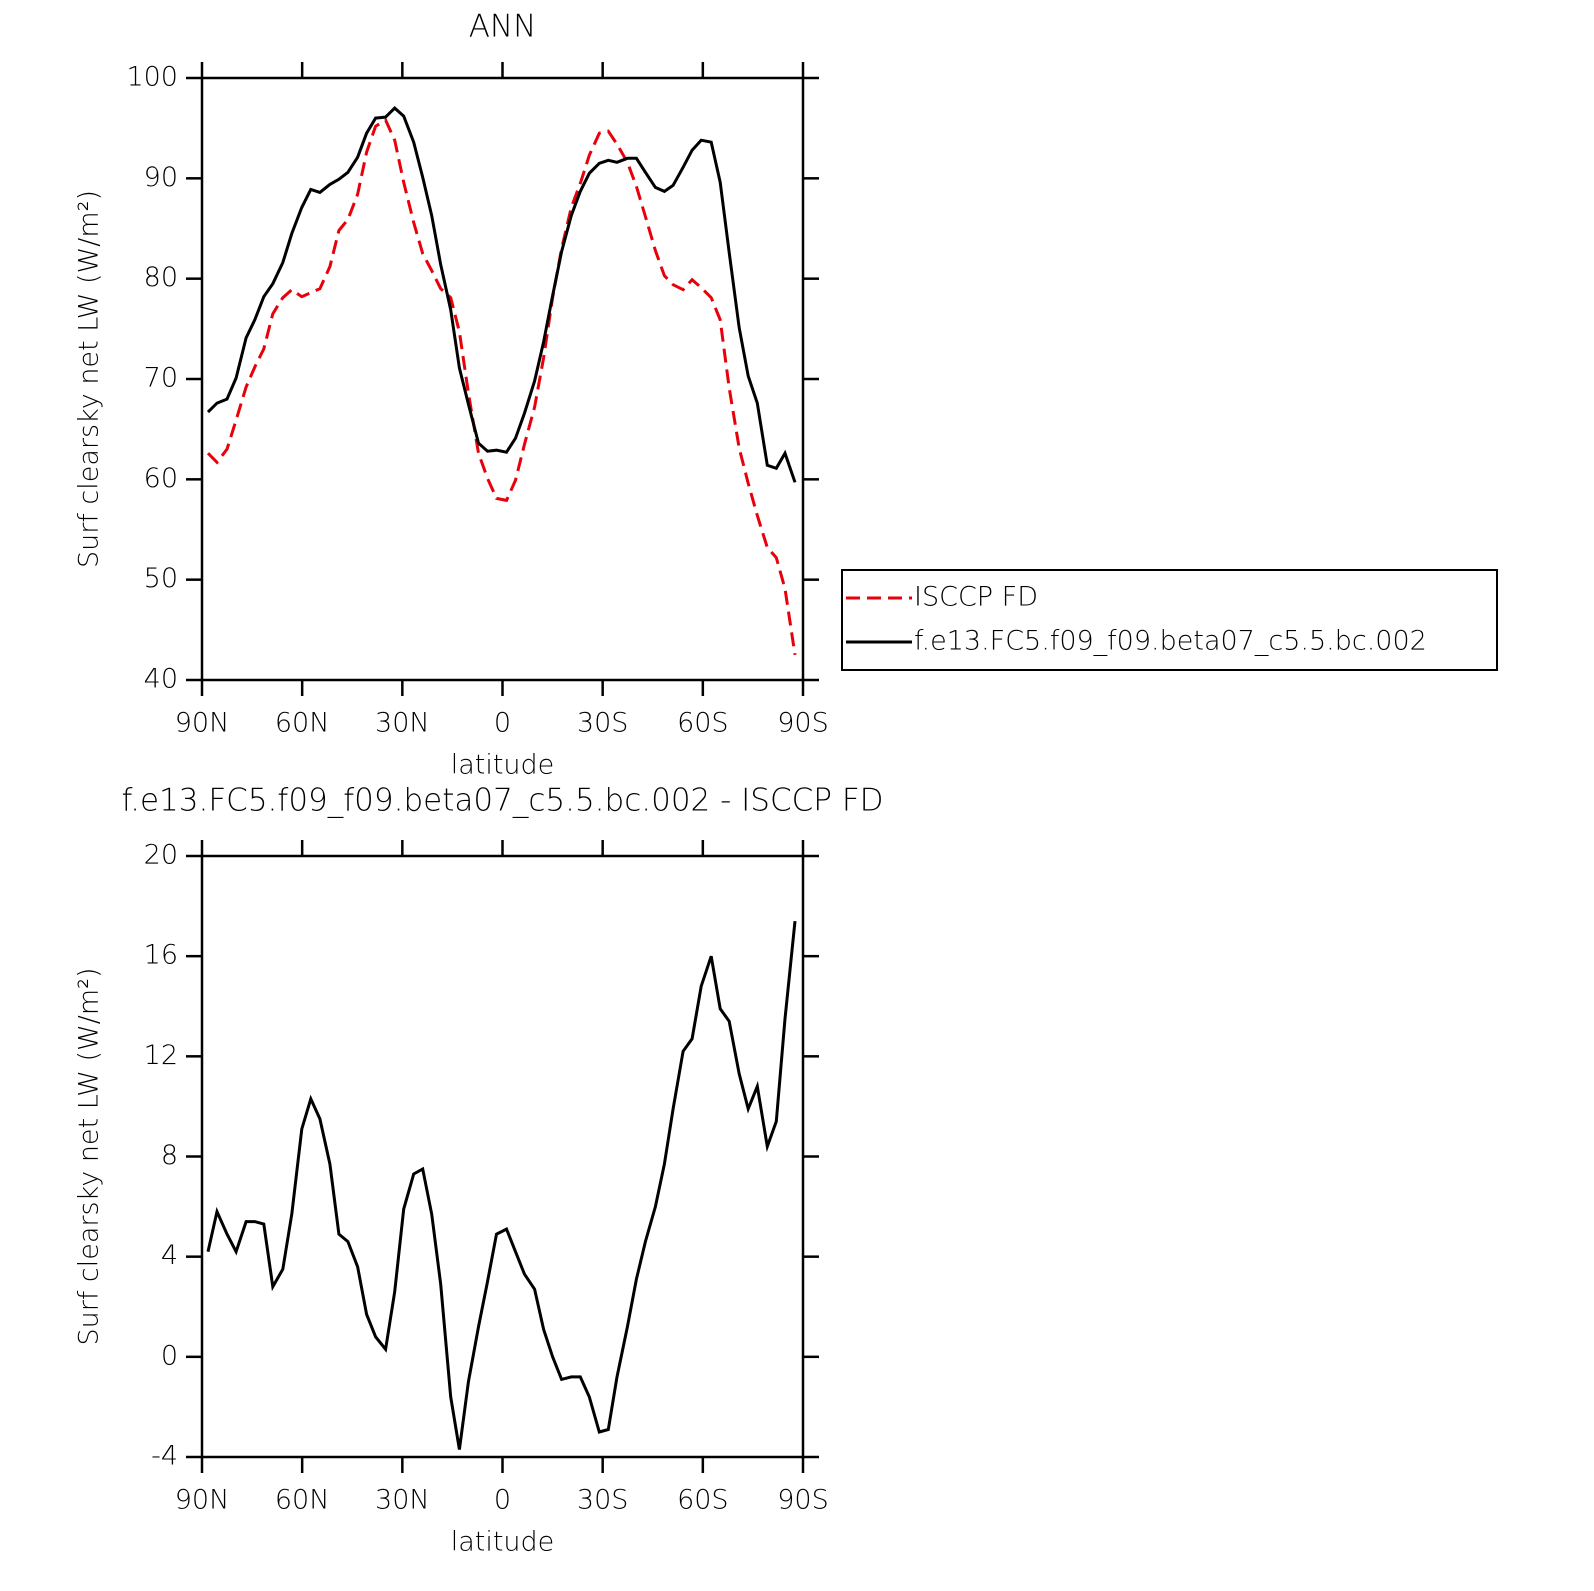  I want to click on y-tick-label: 0, so click(169, 1355).